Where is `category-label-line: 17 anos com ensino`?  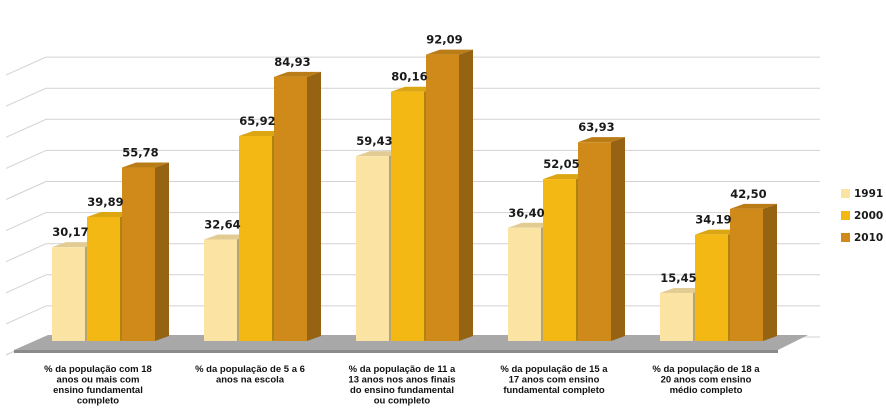
category-label-line: 17 anos com ensino is located at coordinates (554, 380).